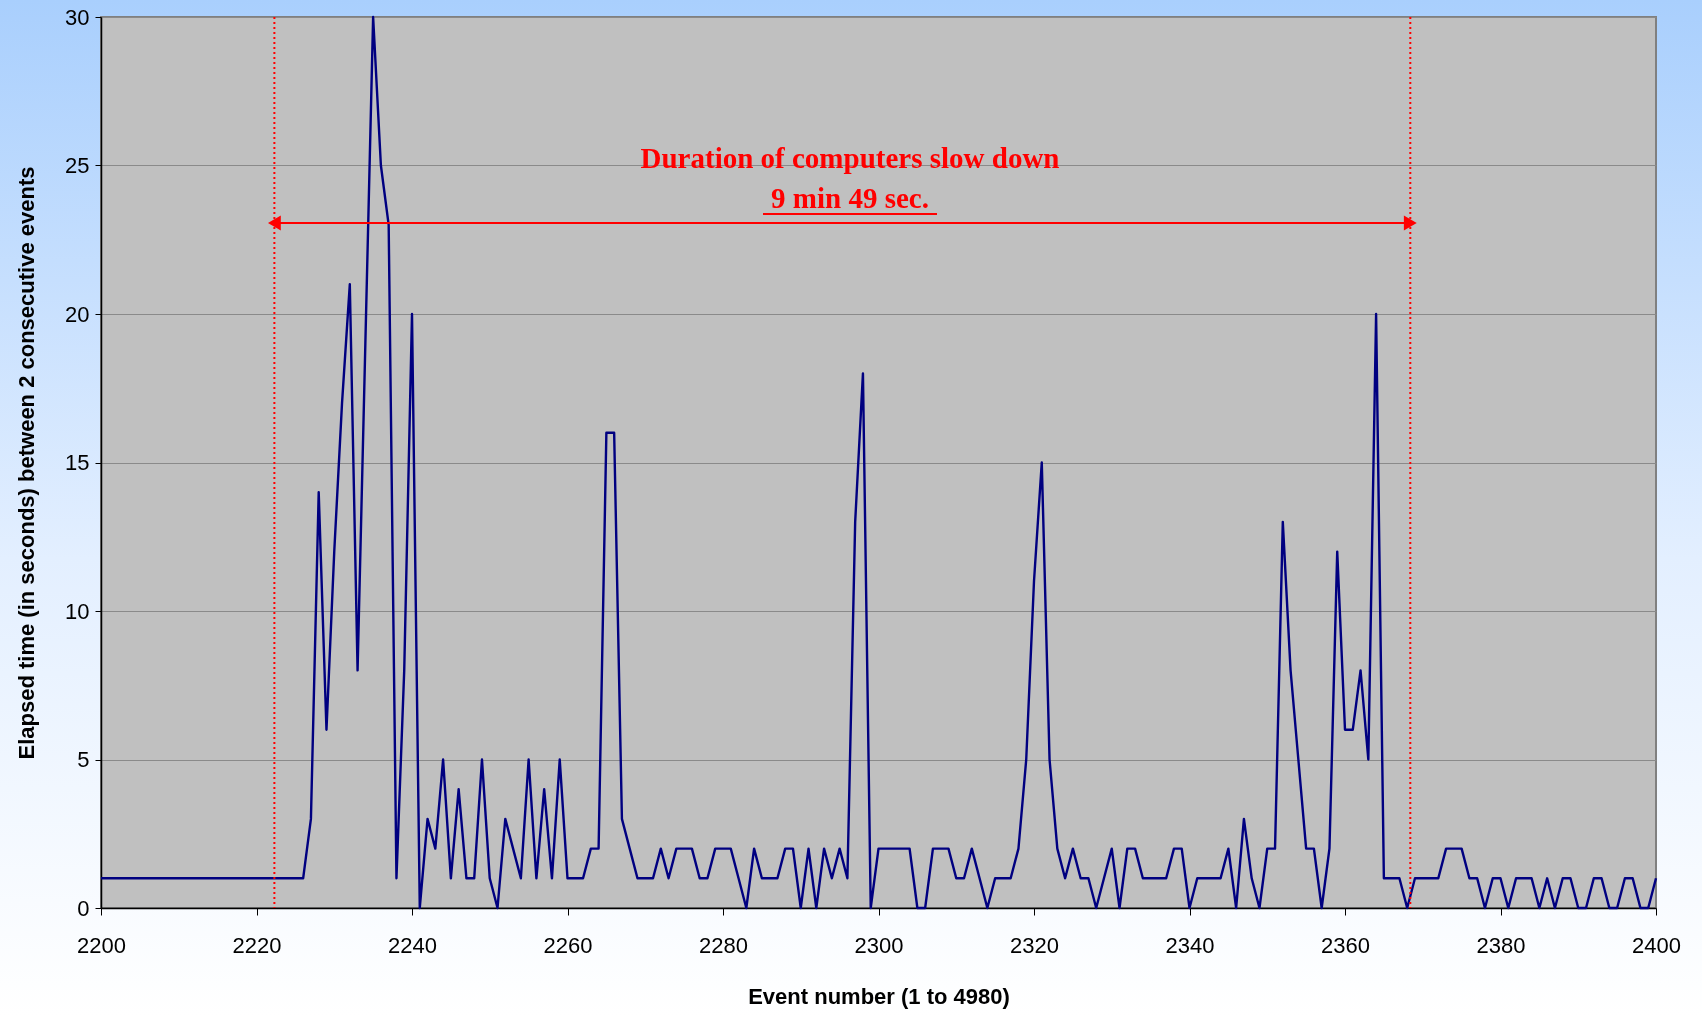 The image size is (1702, 1016). I want to click on y-tick-label: 30, so click(77, 17).